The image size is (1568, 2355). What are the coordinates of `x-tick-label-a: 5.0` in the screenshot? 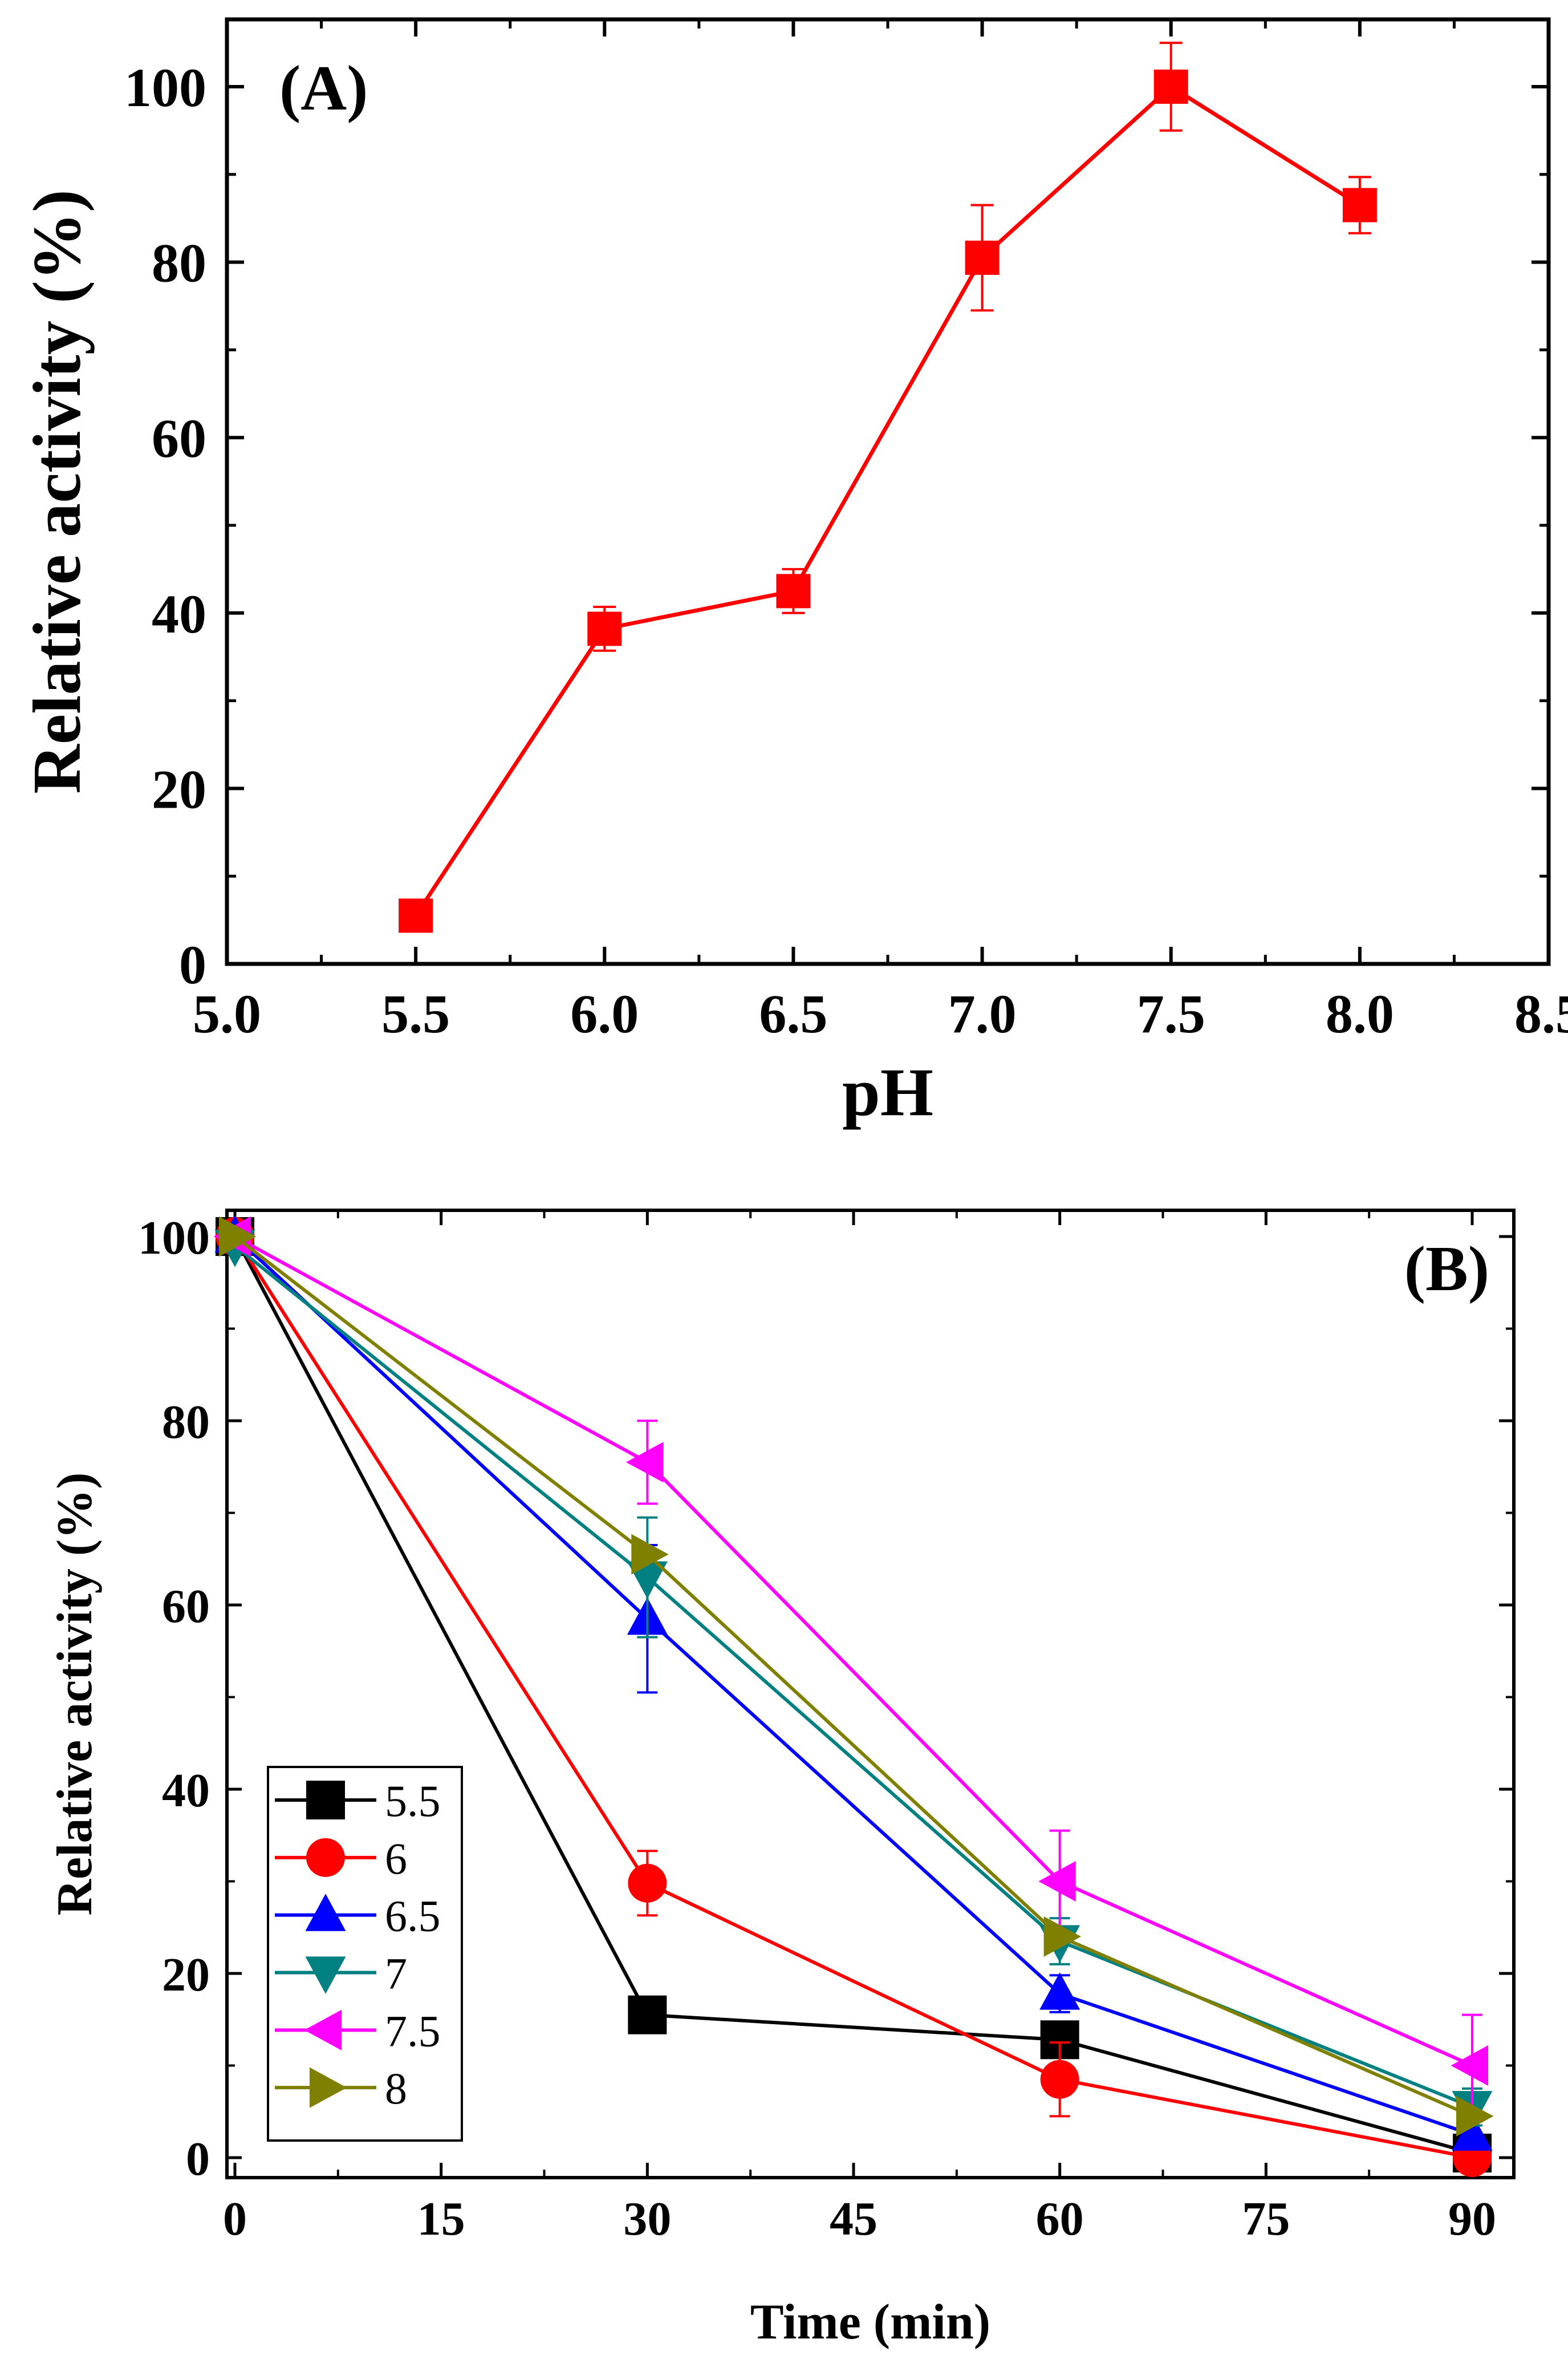 It's located at (227, 1014).